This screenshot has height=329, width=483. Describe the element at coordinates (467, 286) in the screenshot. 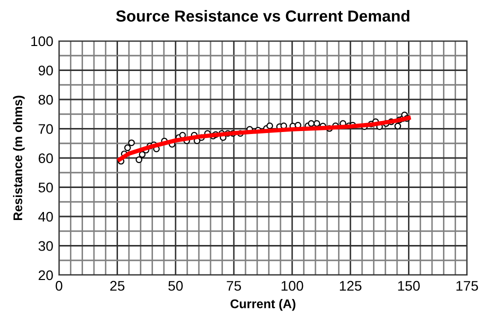

I see `x-tick-label: 175` at that location.